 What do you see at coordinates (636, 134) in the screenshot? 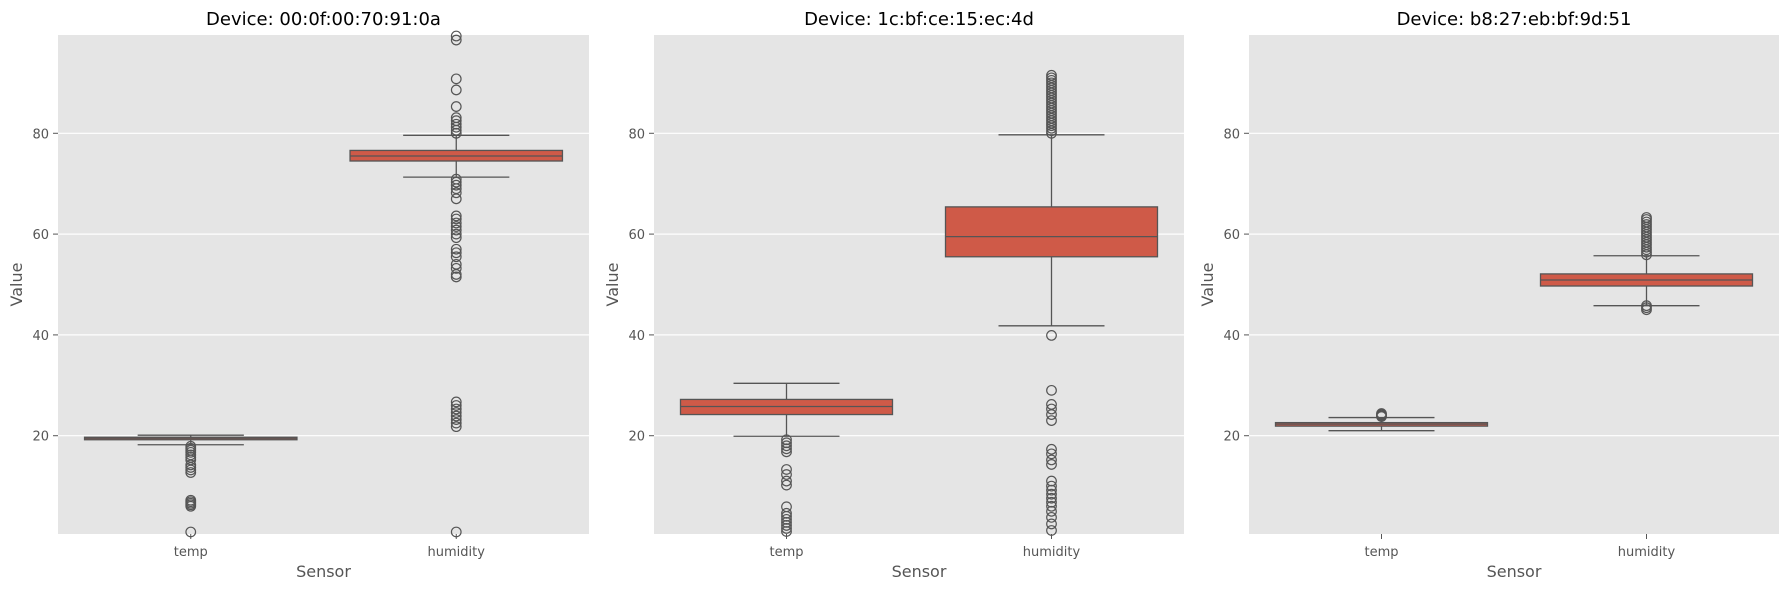
I see `ytick-label-1-3: 80` at bounding box center [636, 134].